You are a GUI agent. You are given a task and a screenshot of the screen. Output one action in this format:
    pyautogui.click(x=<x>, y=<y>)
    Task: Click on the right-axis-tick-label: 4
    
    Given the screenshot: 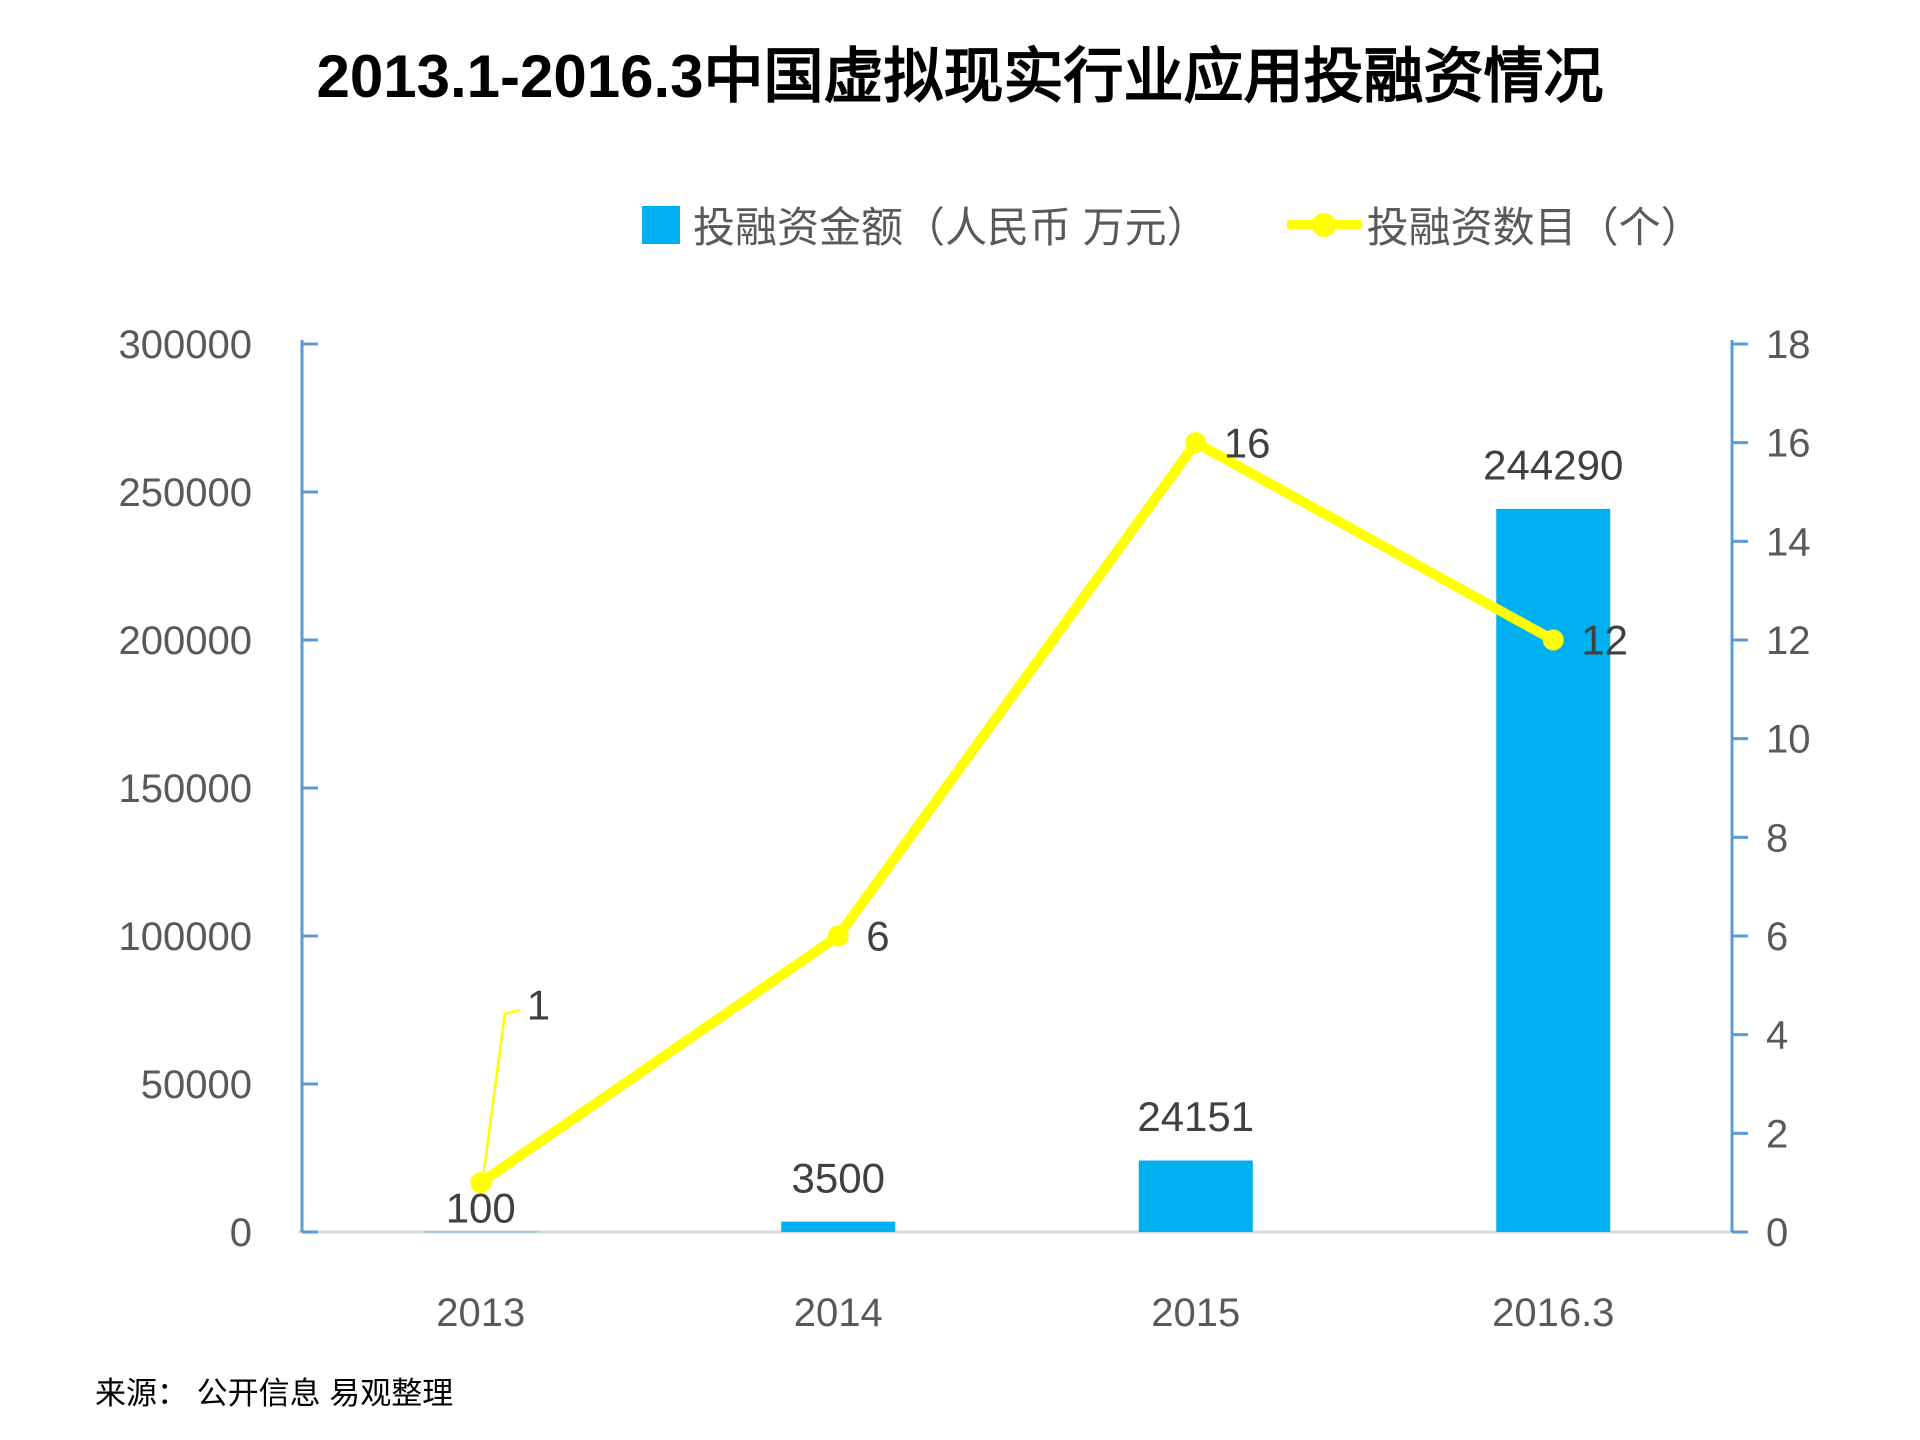 What is the action you would take?
    pyautogui.click(x=1777, y=1036)
    